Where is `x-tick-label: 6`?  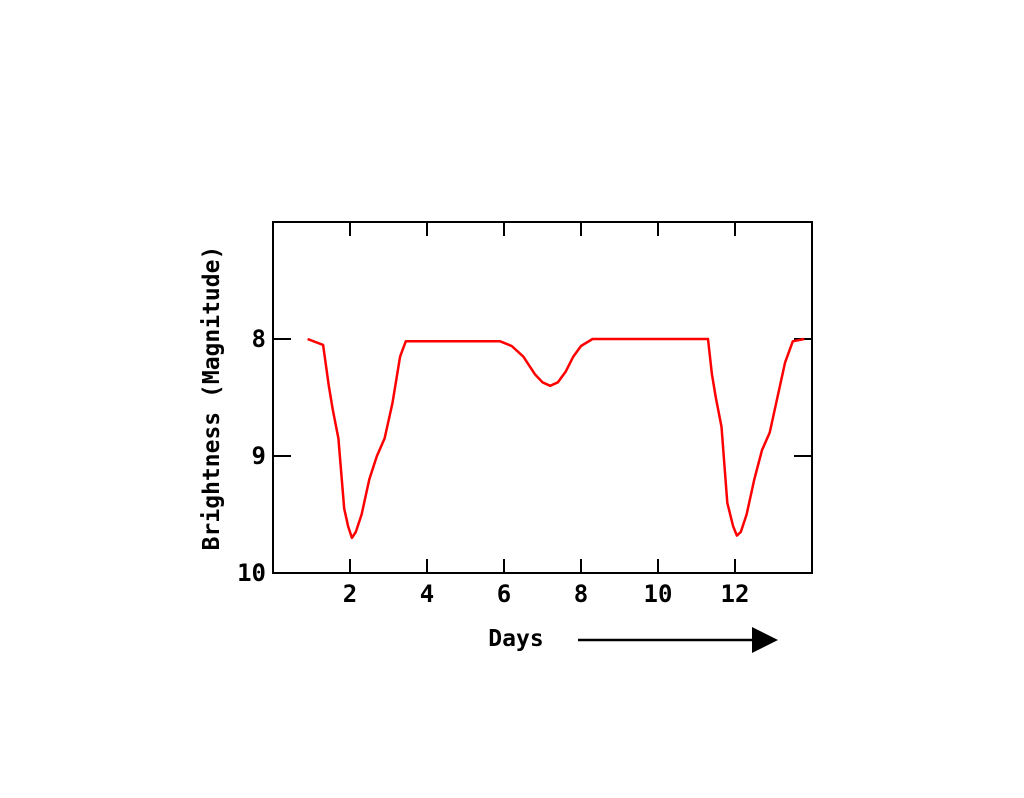 x-tick-label: 6 is located at coordinates (504, 594).